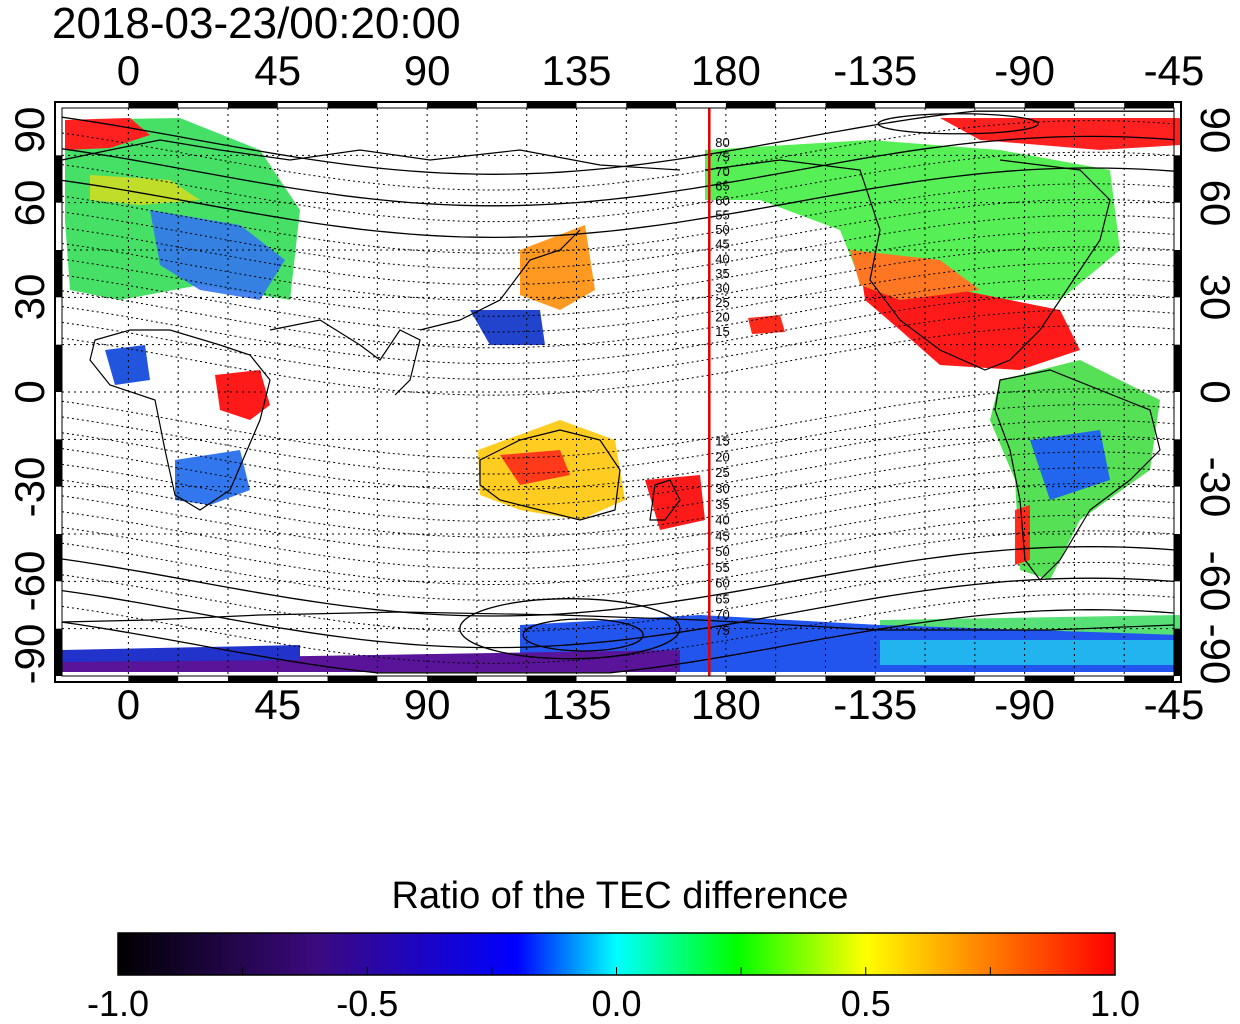 The image size is (1240, 1024). I want to click on region-africa-blue, so click(212, 477).